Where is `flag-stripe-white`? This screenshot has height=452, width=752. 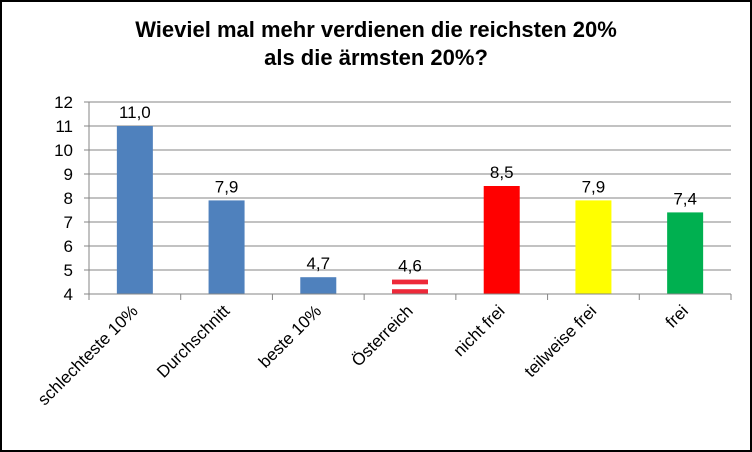 flag-stripe-white is located at coordinates (410, 287).